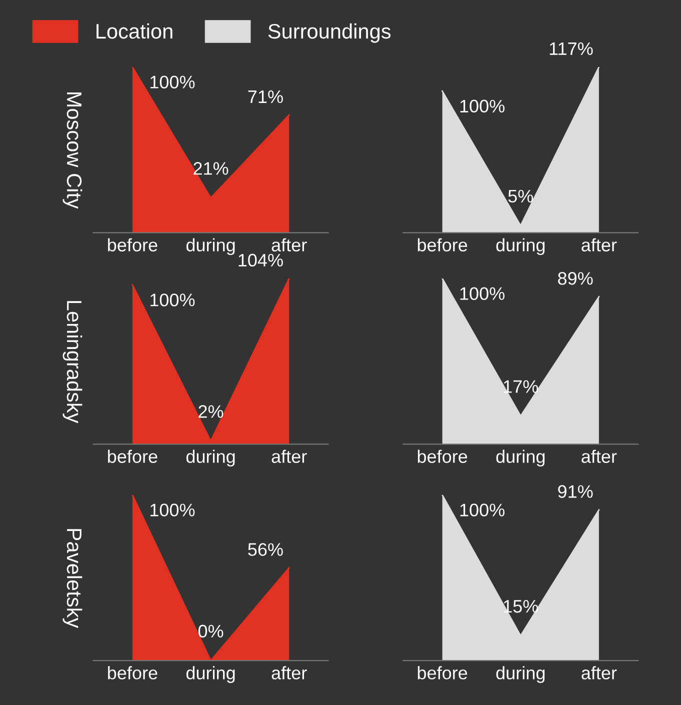 Image resolution: width=681 pixels, height=705 pixels. What do you see at coordinates (575, 491) in the screenshot?
I see `data-label: 91%` at bounding box center [575, 491].